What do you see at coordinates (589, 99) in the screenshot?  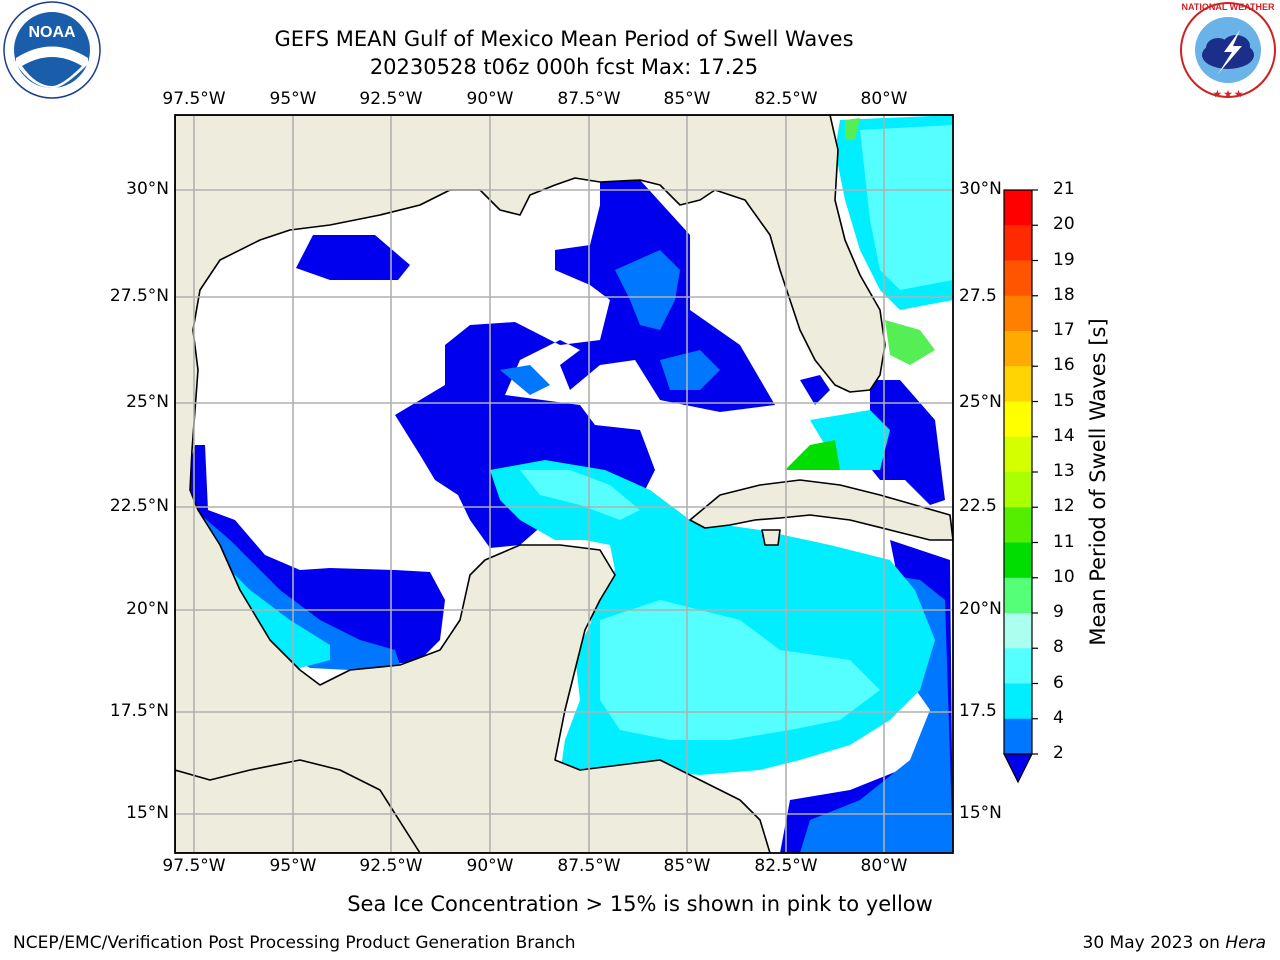 I see `lon-label-top: 87.5°W` at bounding box center [589, 99].